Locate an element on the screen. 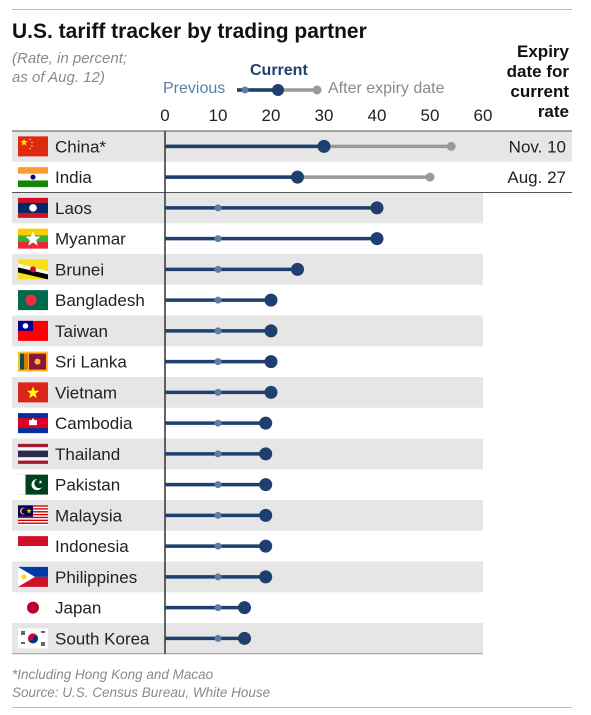 This screenshot has height=715, width=591. myanmar-flag is located at coordinates (33, 238).